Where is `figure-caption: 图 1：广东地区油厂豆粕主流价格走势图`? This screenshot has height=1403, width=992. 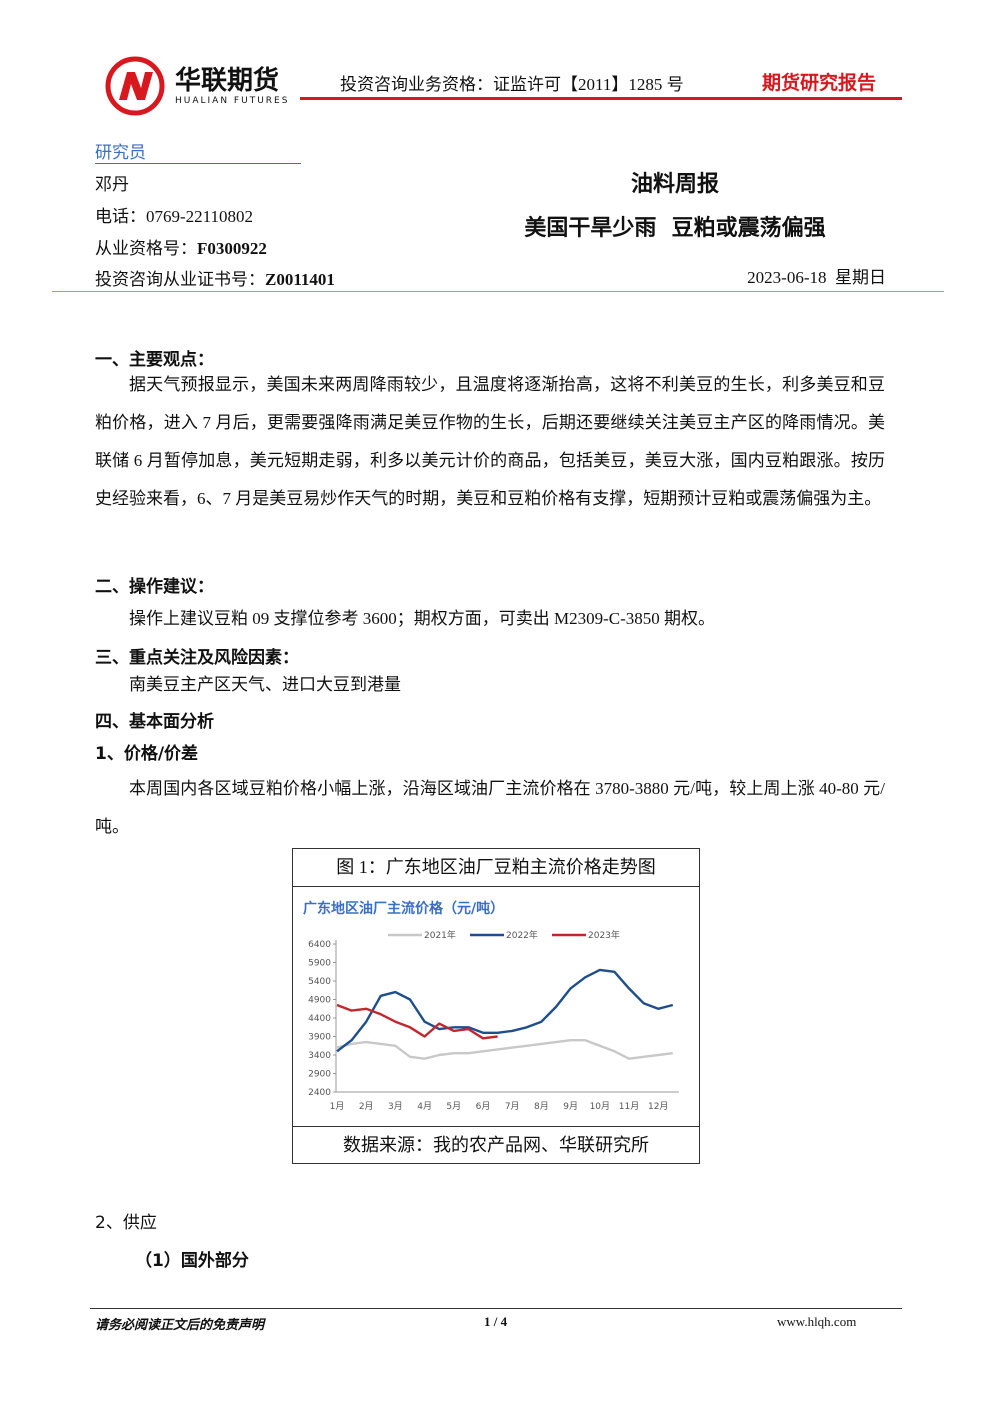
figure-caption: 图 1：广东地区油厂豆粕主流价格走势图 is located at coordinates (496, 868).